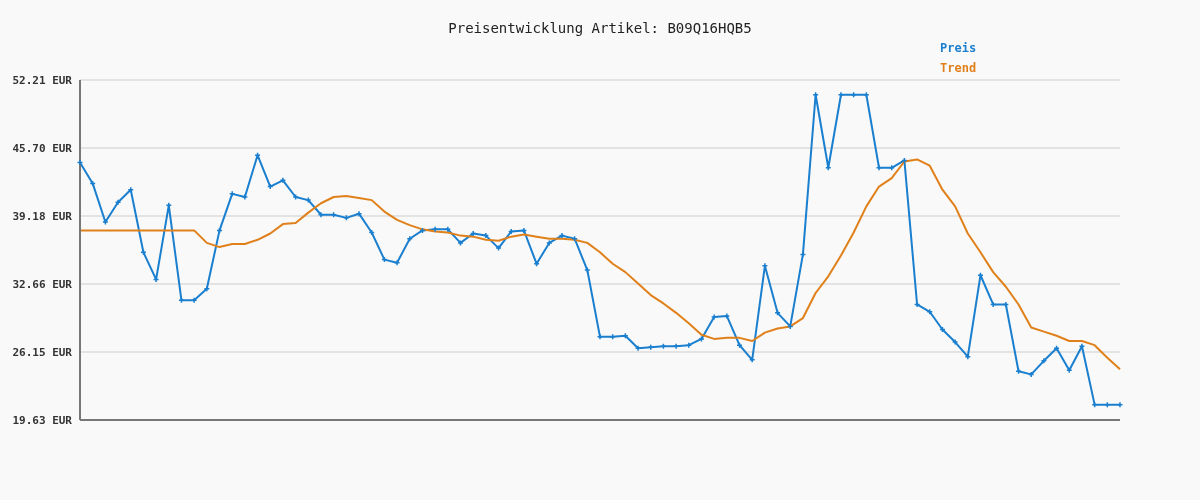 The width and height of the screenshot is (1200, 500). What do you see at coordinates (42, 420) in the screenshot?
I see `y-tick-label: 19.63 EUR` at bounding box center [42, 420].